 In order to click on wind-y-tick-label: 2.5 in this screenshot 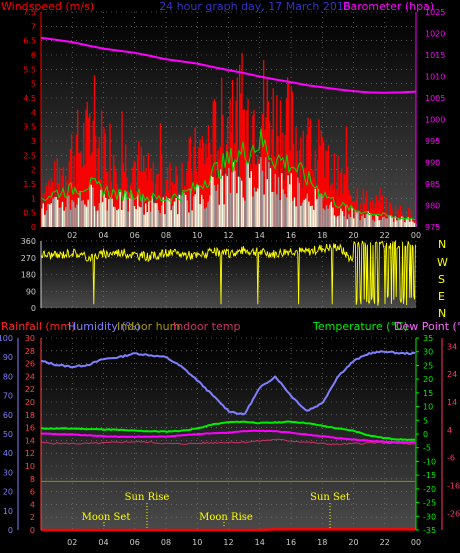, I will do `click(29, 155)`.